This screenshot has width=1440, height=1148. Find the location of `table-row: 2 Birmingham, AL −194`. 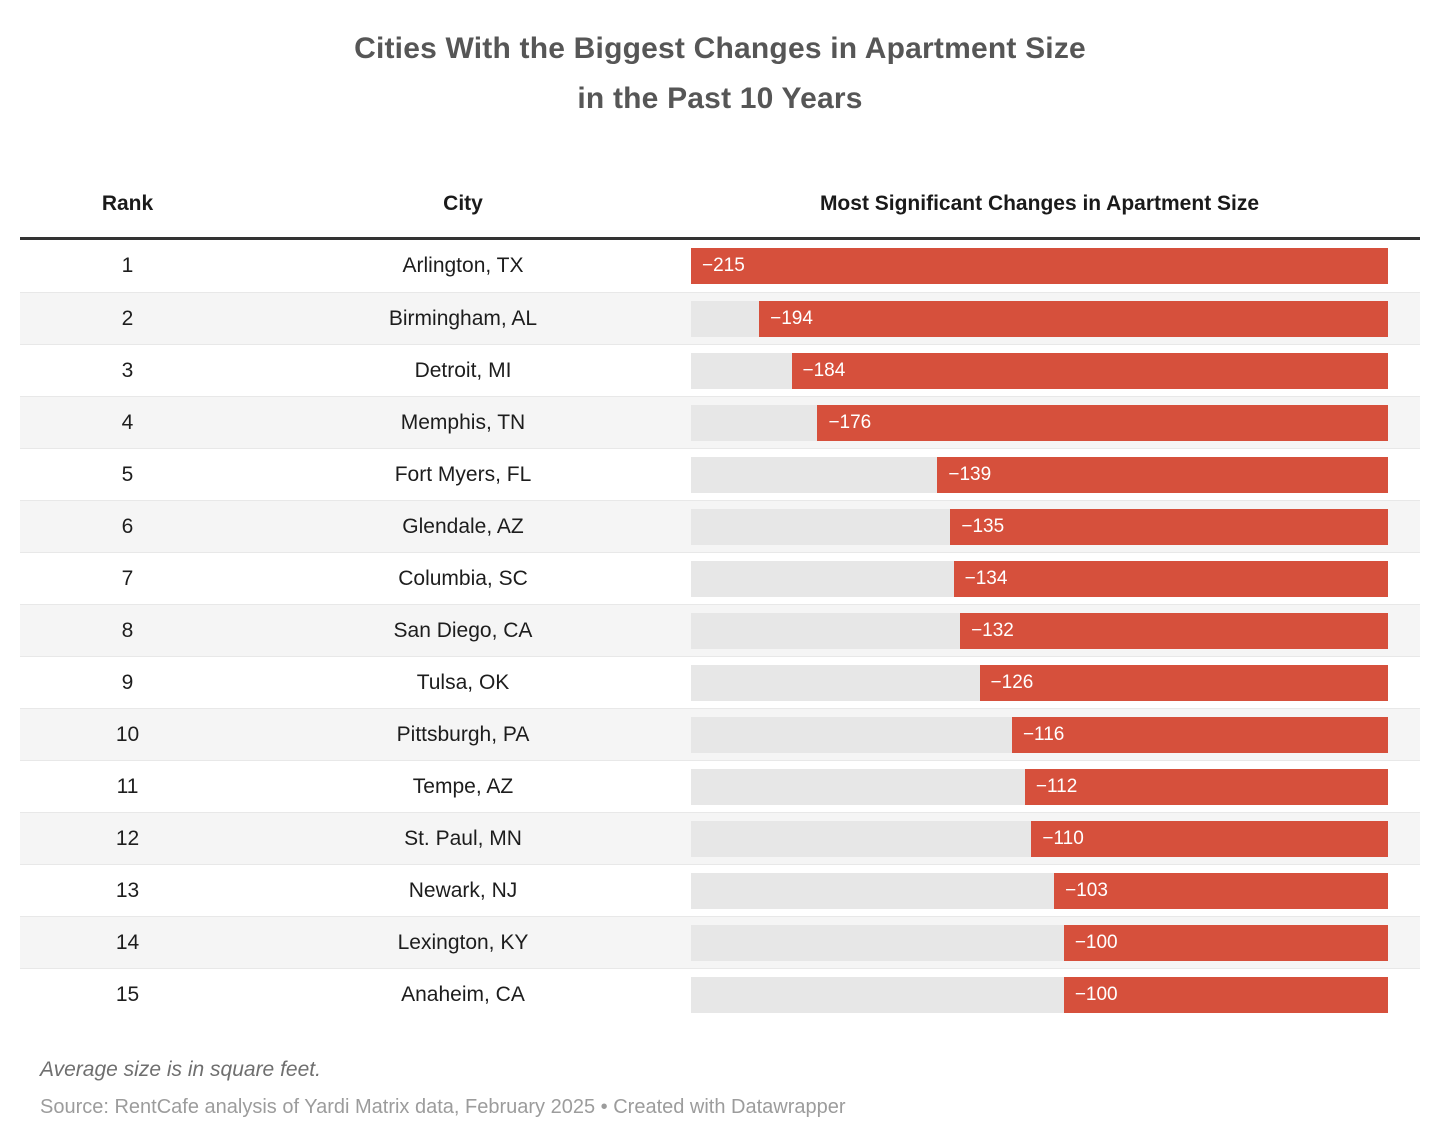

table-row: 2 Birmingham, AL −194 is located at coordinates (720, 318).